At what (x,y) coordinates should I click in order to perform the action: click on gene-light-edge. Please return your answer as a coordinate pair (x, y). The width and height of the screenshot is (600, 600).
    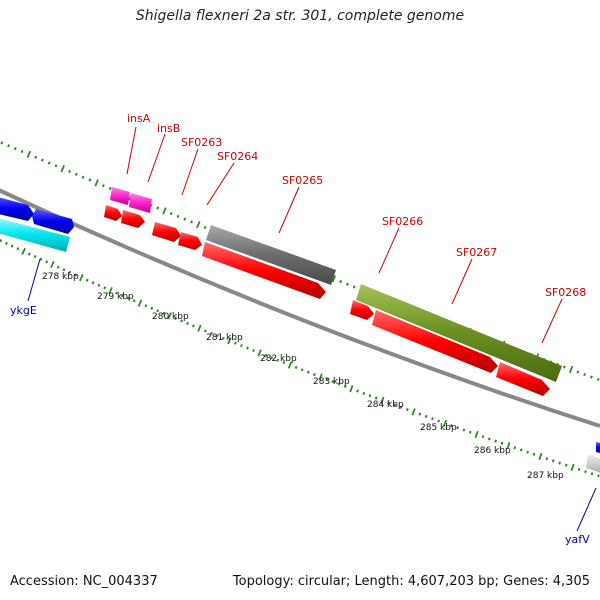
    Looking at the image, I should click on (593, 464).